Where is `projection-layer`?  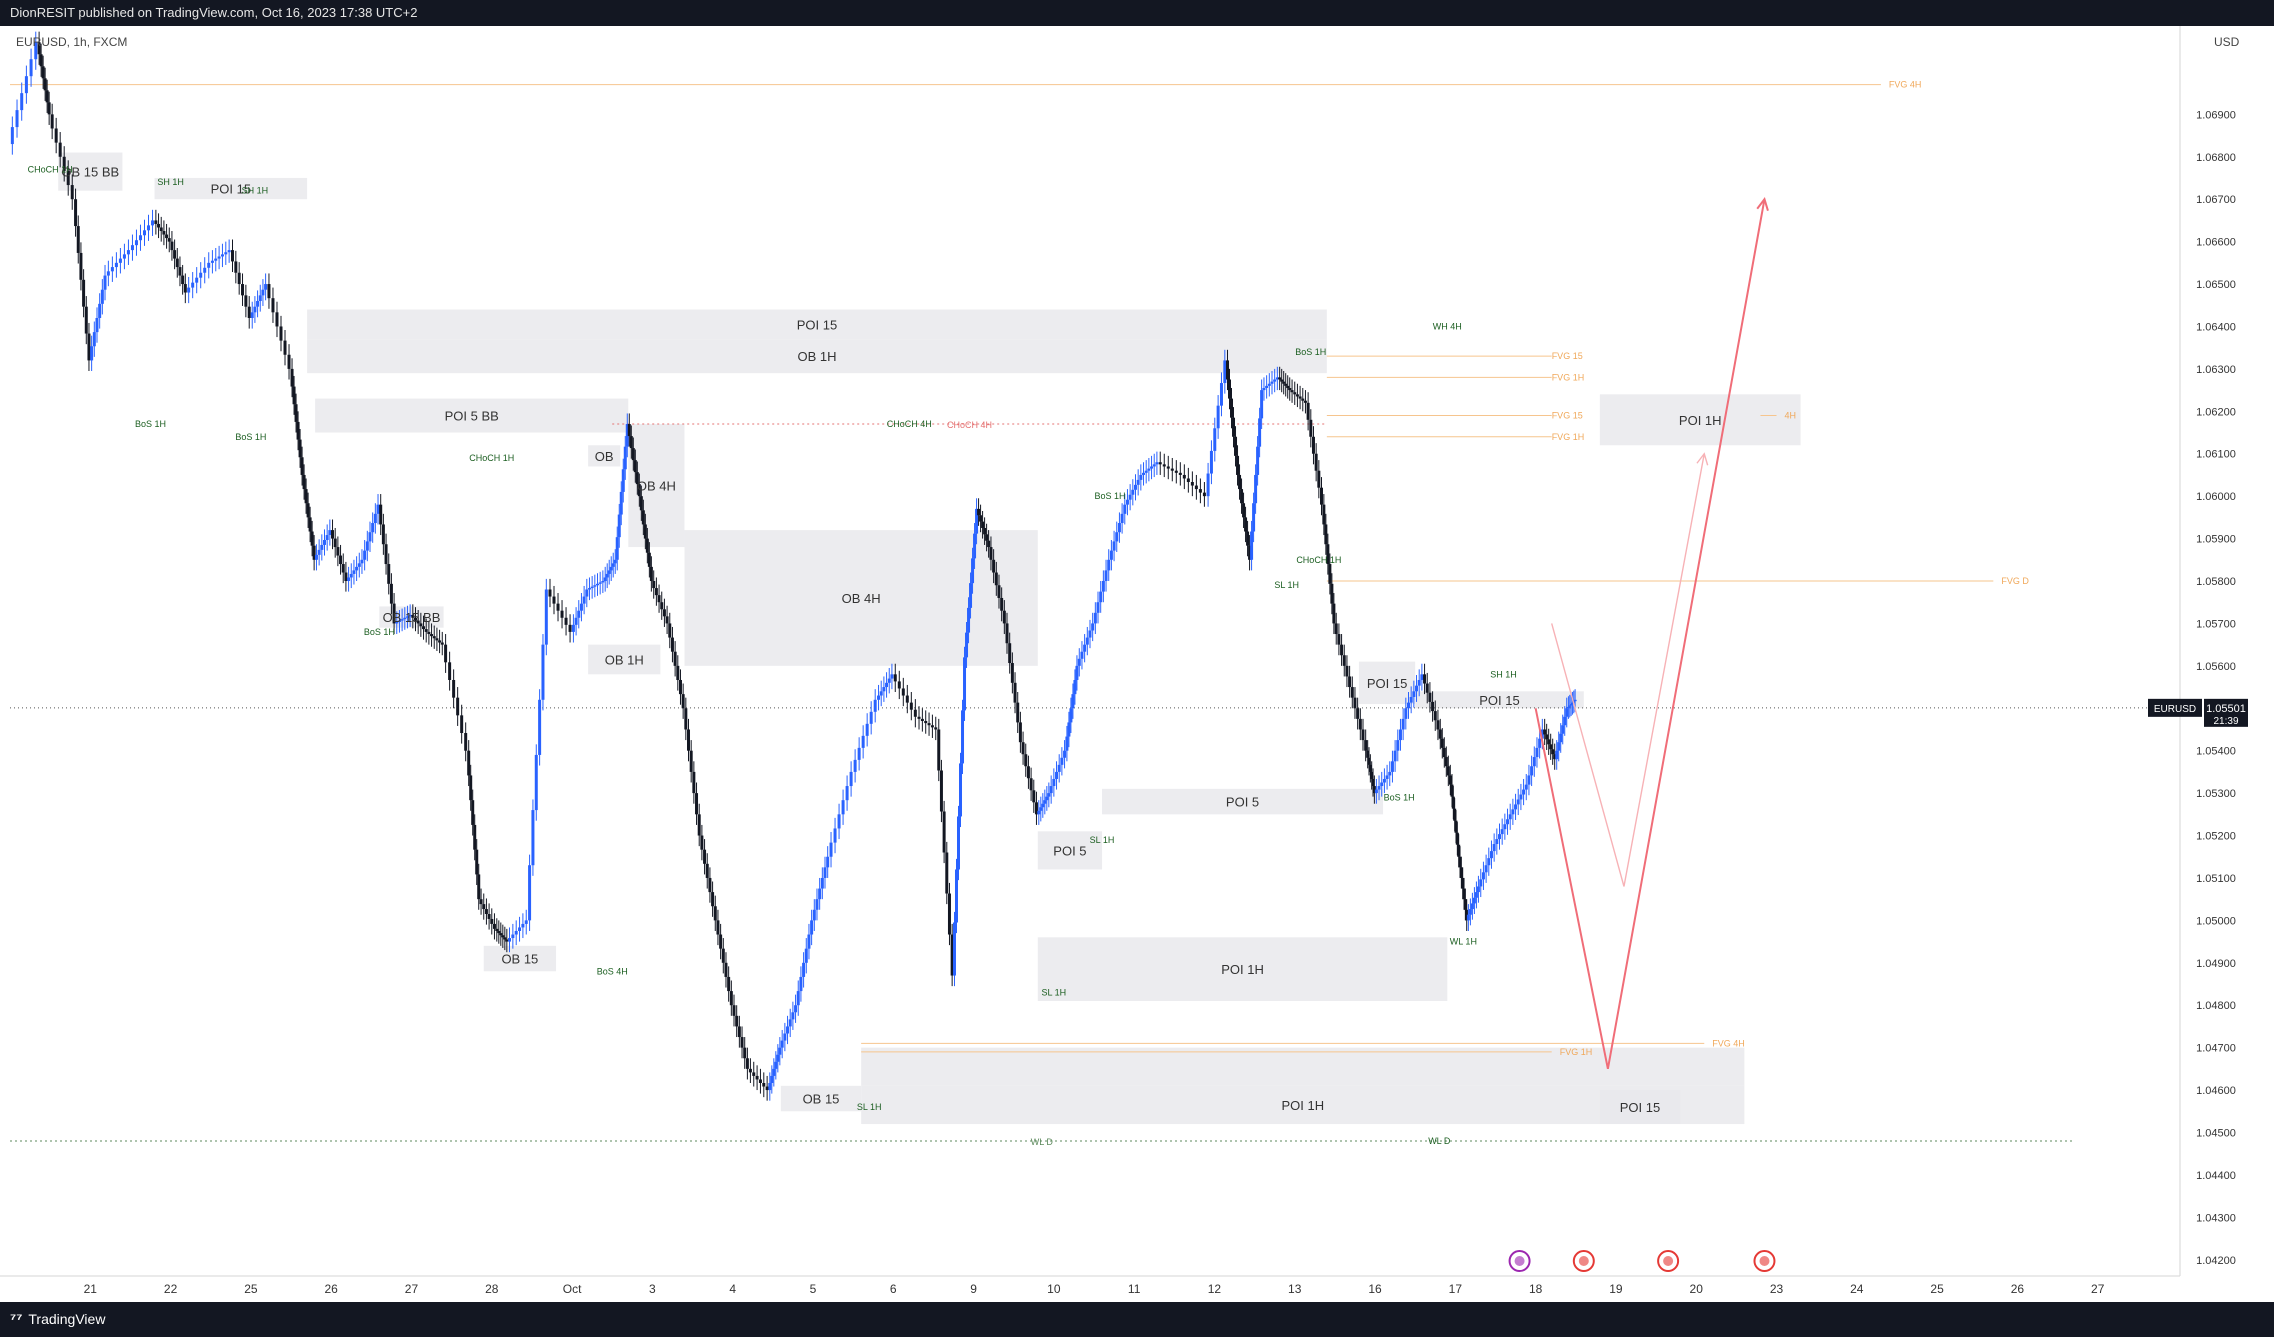 projection-layer is located at coordinates (1651, 633).